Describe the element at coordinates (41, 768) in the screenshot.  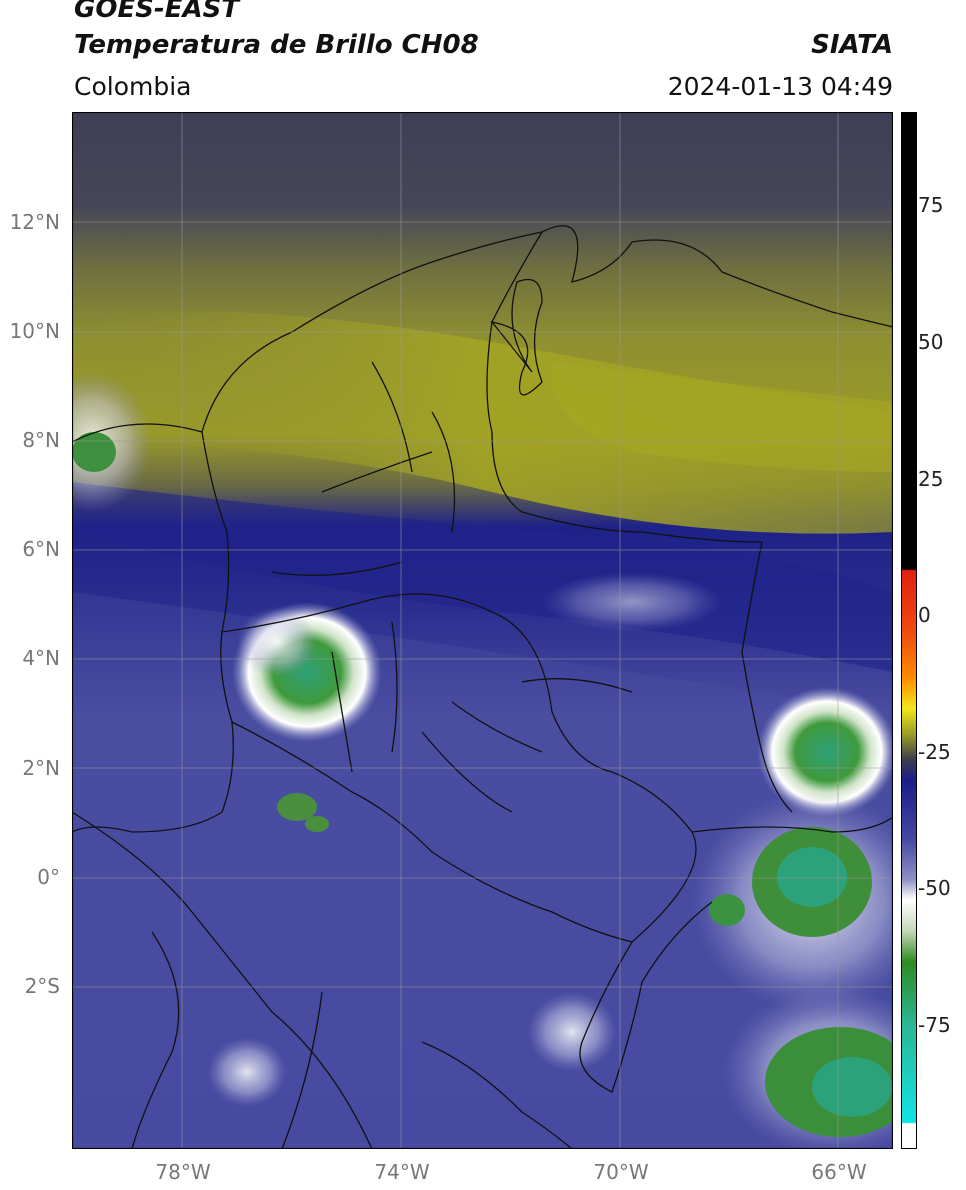
I see `lat-label-2n: 2°N` at that location.